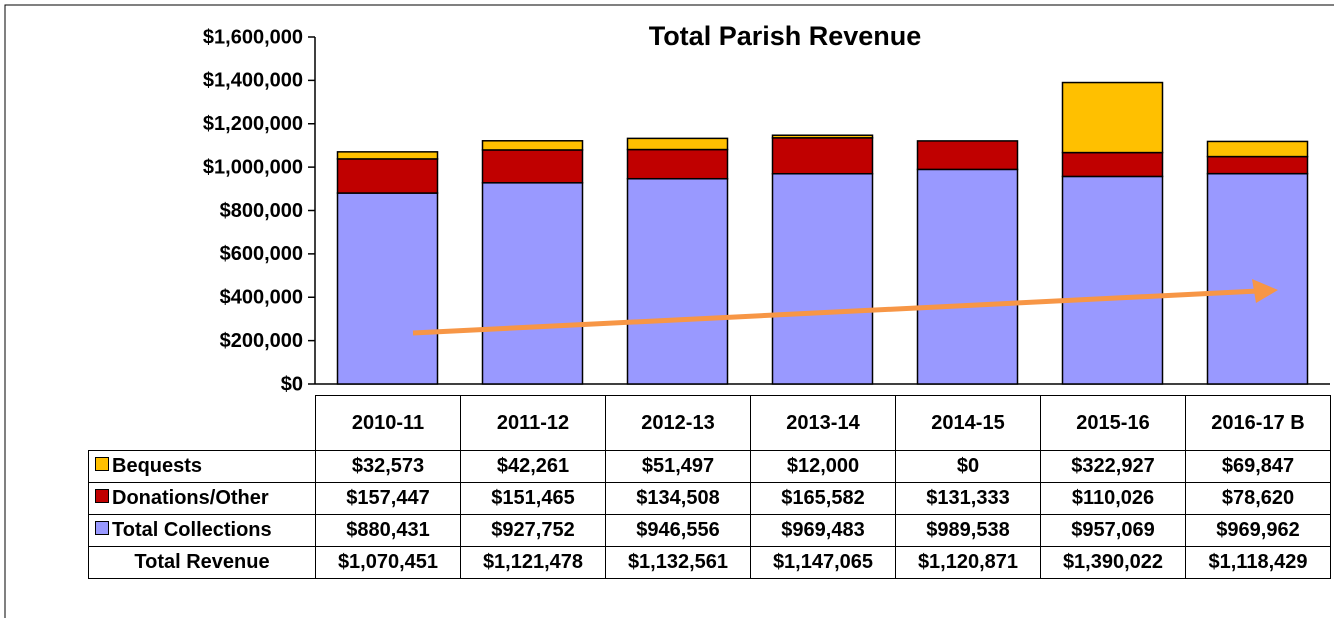 Image resolution: width=1334 pixels, height=618 pixels. What do you see at coordinates (1258, 562) in the screenshot?
I see `total-label: $1,118,429` at bounding box center [1258, 562].